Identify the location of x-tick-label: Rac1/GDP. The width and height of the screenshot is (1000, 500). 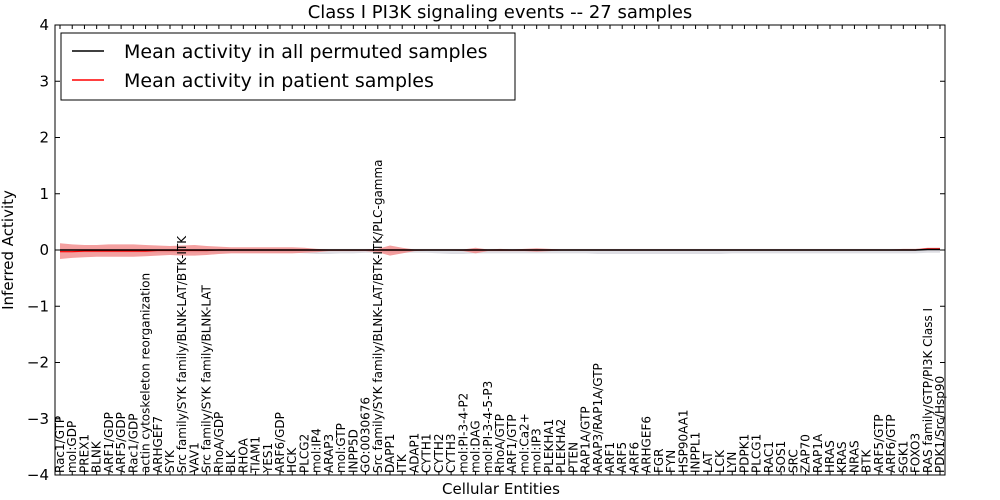
(133, 443).